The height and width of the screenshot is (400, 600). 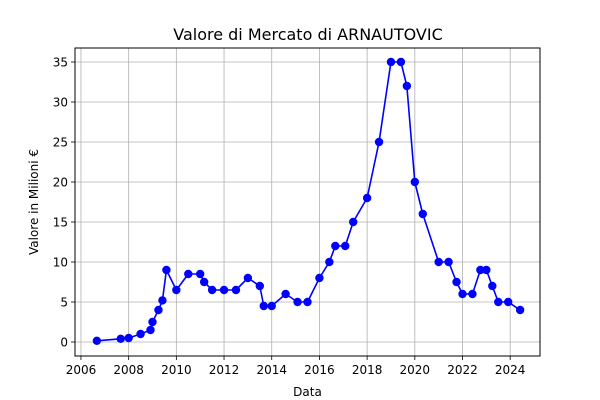 What do you see at coordinates (64, 203) in the screenshot?
I see `y-axis: 0 5 10 15 20 25 30 35` at bounding box center [64, 203].